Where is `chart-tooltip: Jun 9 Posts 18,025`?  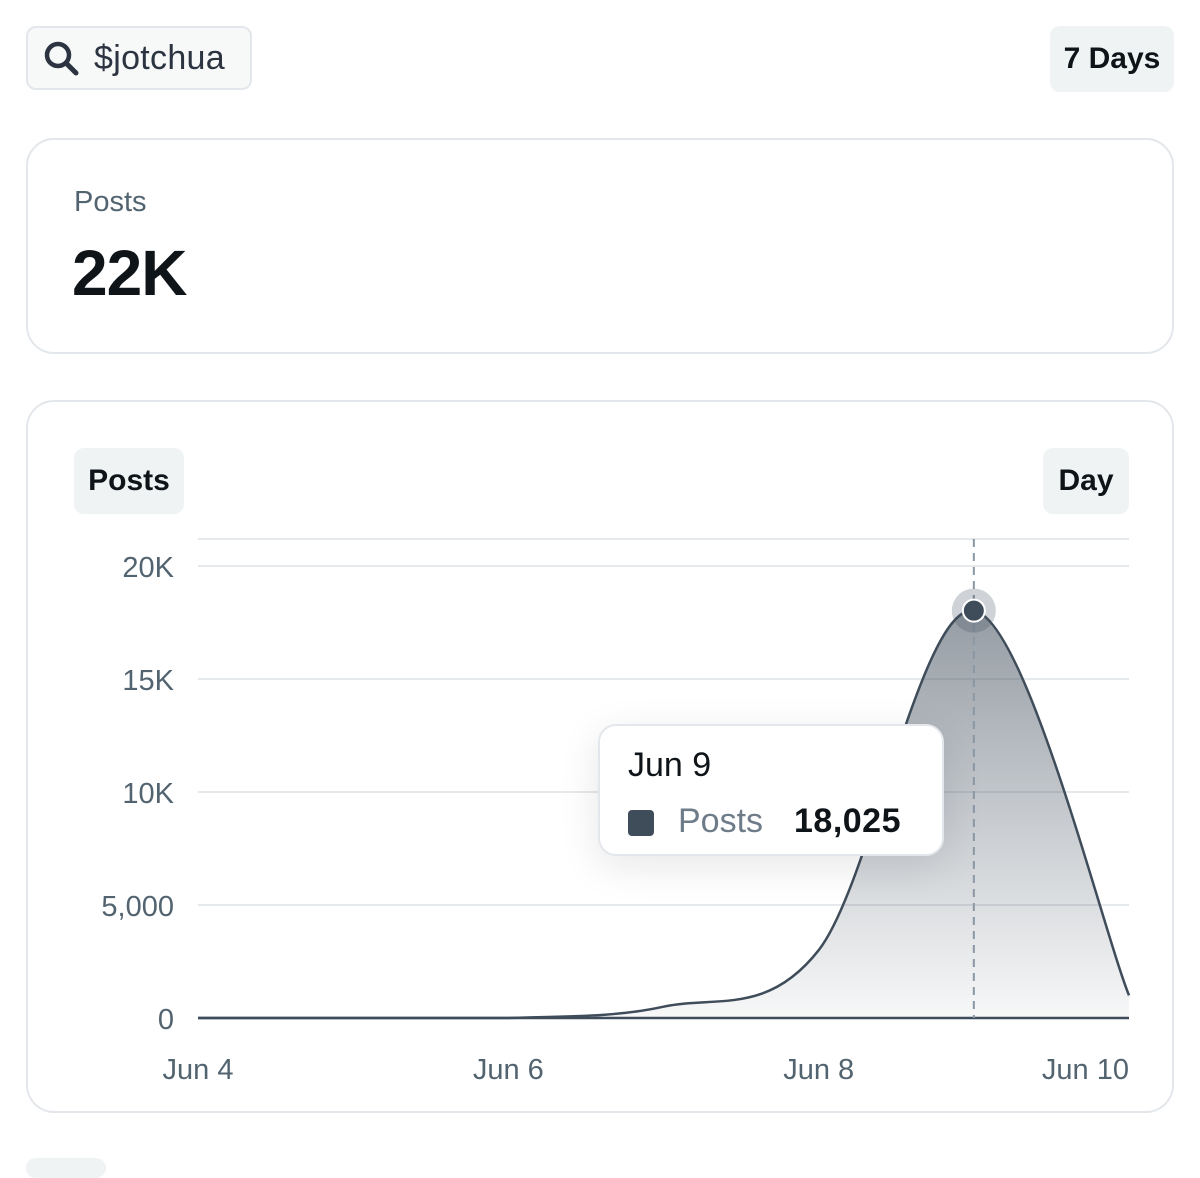 chart-tooltip: Jun 9 Posts 18,025 is located at coordinates (771, 790).